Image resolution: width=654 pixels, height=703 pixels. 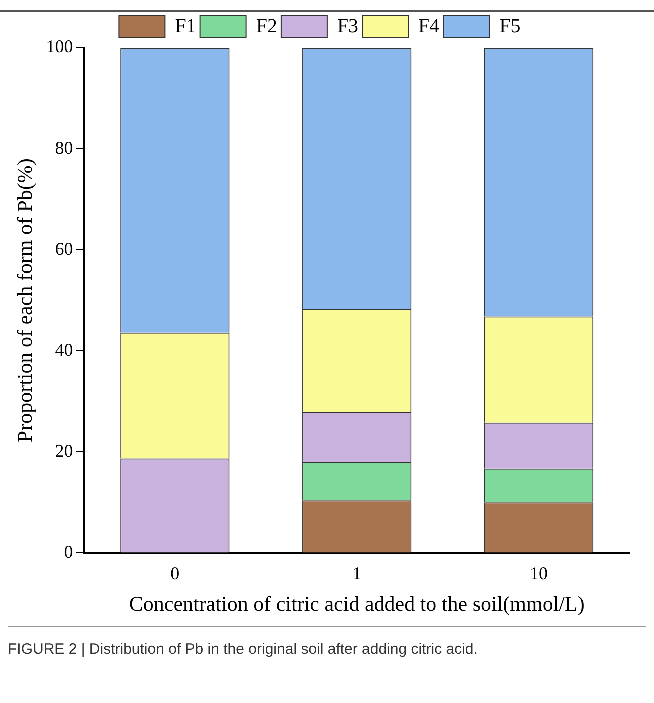 What do you see at coordinates (429, 26) in the screenshot?
I see `legend-label: F4` at bounding box center [429, 26].